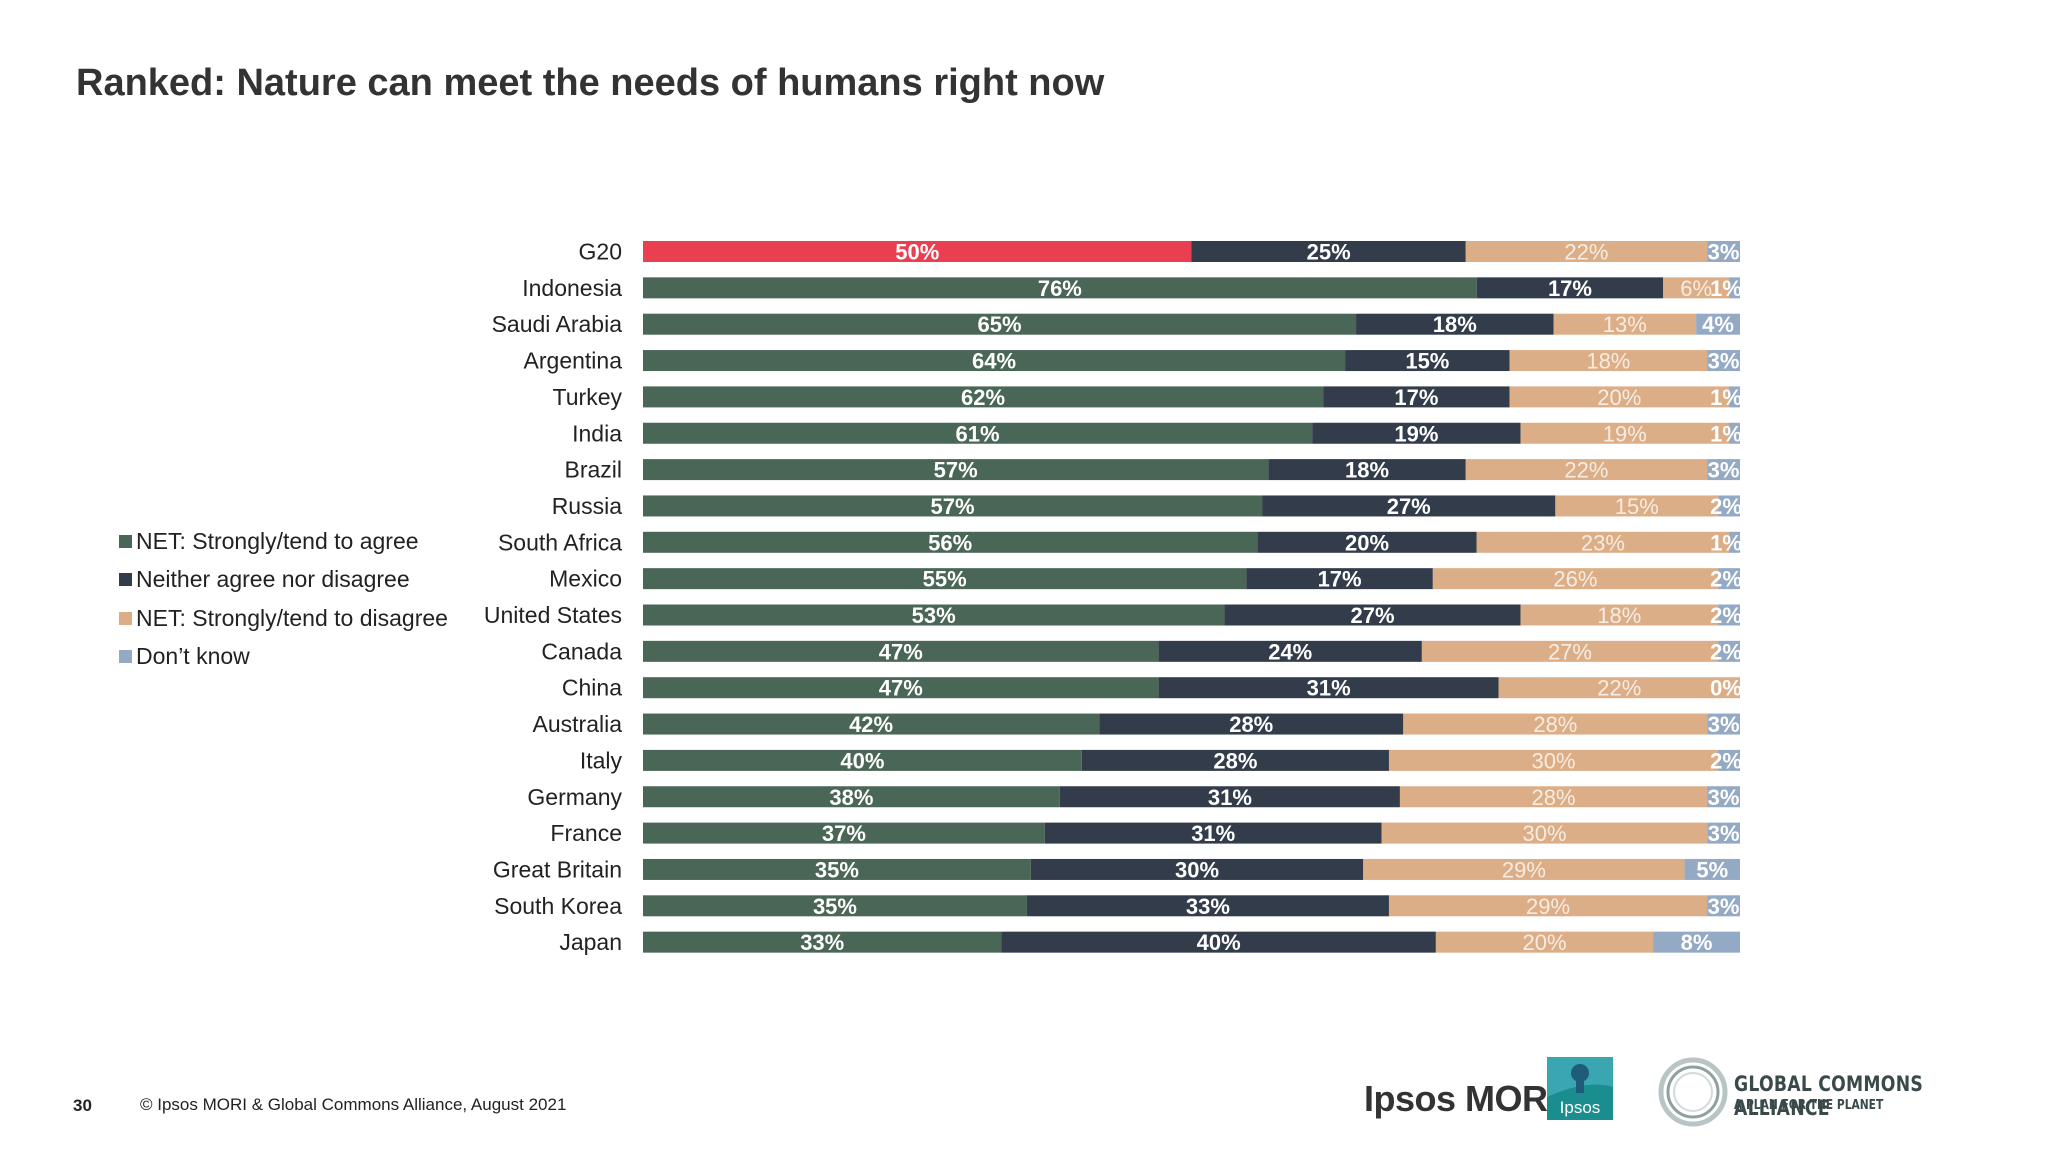  What do you see at coordinates (574, 797) in the screenshot?
I see `category-label: Germany` at bounding box center [574, 797].